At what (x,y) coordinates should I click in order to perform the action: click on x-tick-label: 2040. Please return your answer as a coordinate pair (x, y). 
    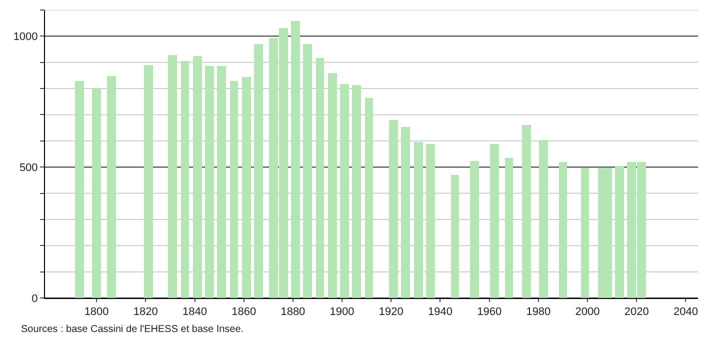
    Looking at the image, I should click on (685, 312).